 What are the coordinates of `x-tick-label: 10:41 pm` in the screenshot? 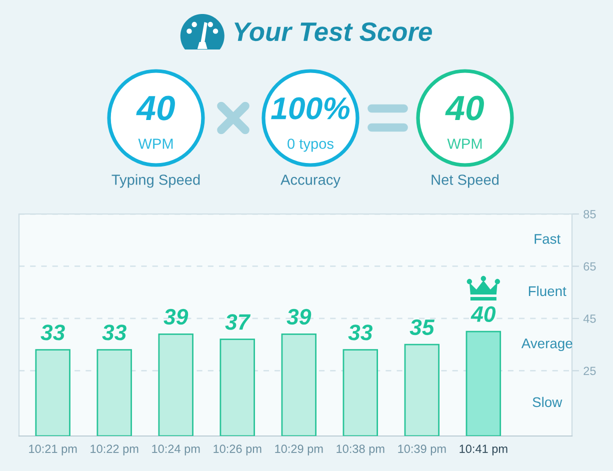 It's located at (484, 450).